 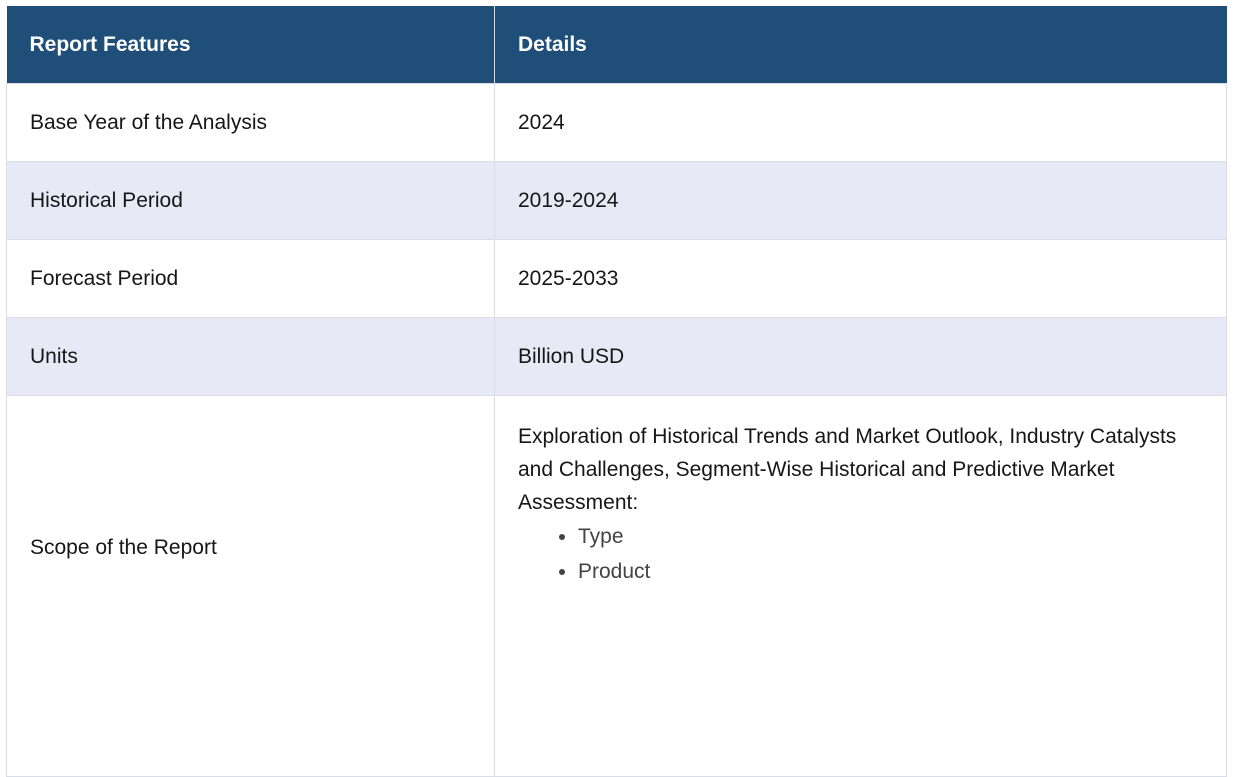 What do you see at coordinates (887, 571) in the screenshot?
I see `segment-item-product: Product` at bounding box center [887, 571].